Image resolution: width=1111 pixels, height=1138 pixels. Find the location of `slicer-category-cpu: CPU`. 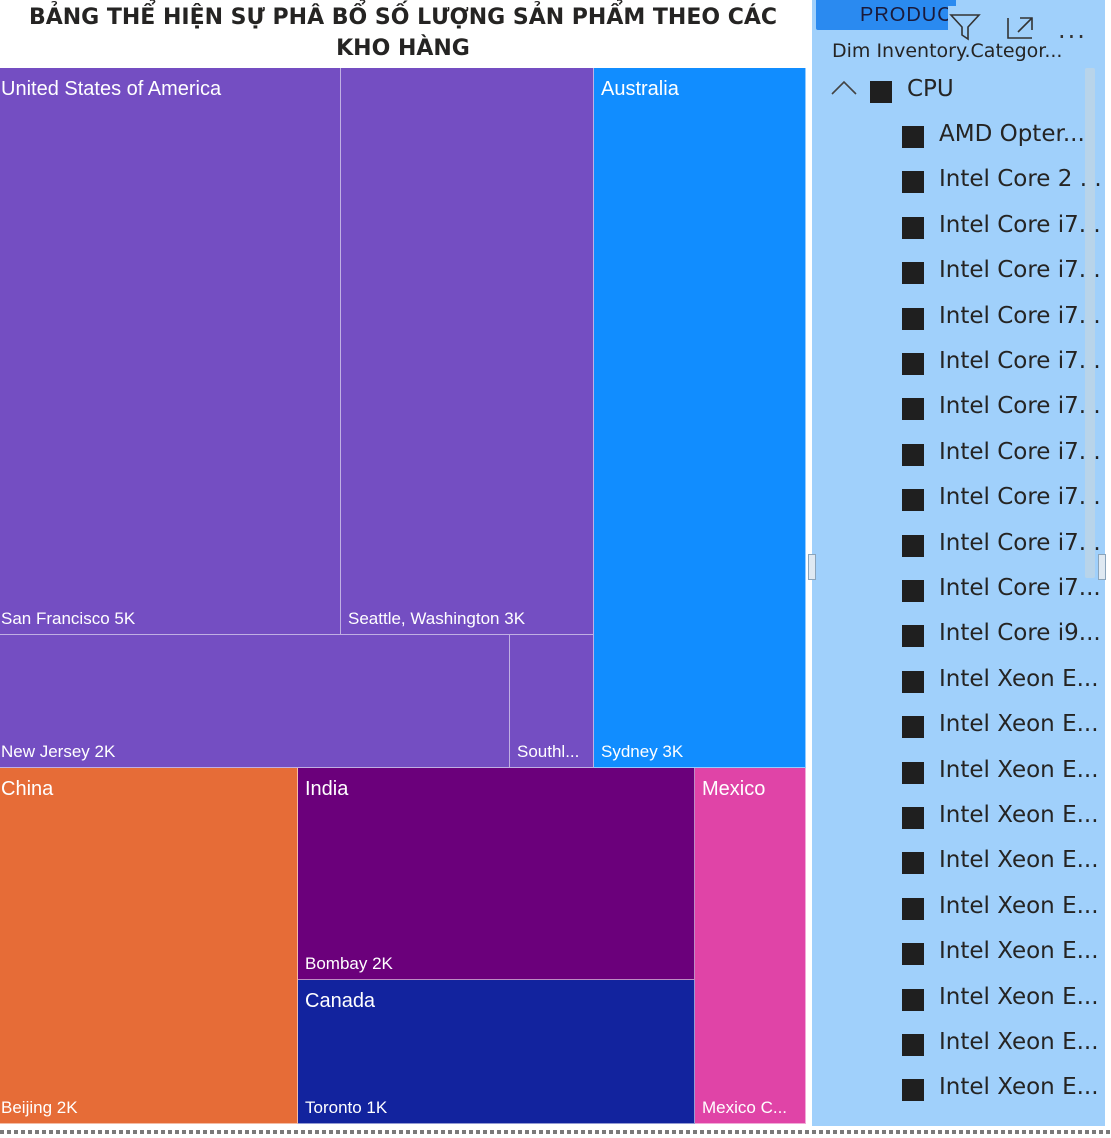

slicer-category-cpu: CPU is located at coordinates (952, 92).